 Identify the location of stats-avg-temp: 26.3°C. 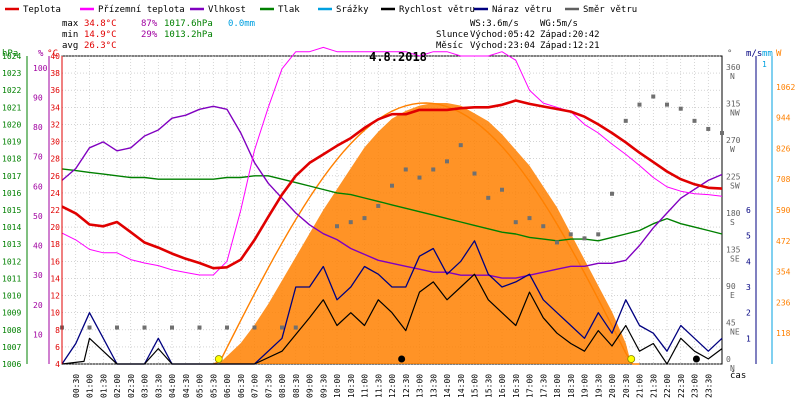
(100, 46).